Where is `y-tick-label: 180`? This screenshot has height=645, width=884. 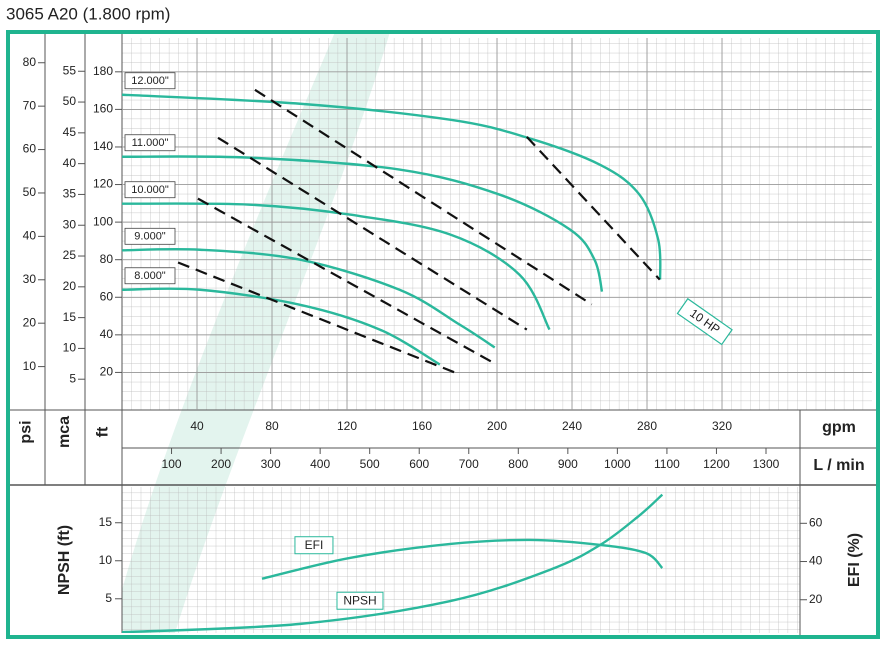 y-tick-label: 180 is located at coordinates (103, 71).